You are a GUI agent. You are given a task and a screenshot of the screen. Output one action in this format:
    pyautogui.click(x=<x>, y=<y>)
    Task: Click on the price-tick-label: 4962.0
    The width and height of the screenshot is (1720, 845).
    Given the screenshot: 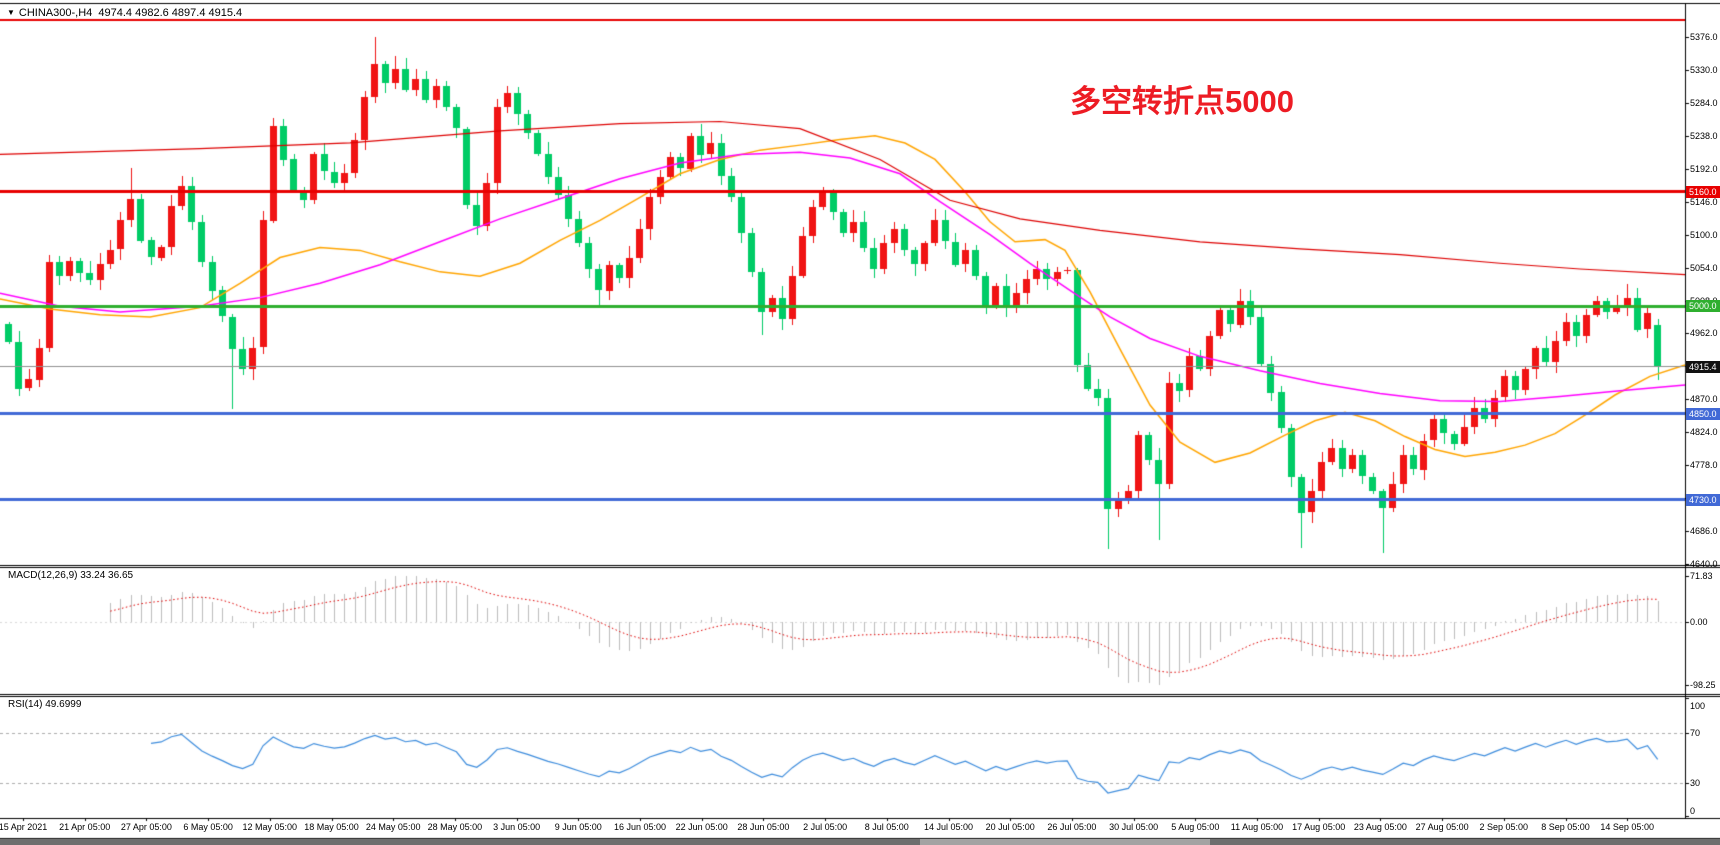 What is the action you would take?
    pyautogui.click(x=1704, y=333)
    